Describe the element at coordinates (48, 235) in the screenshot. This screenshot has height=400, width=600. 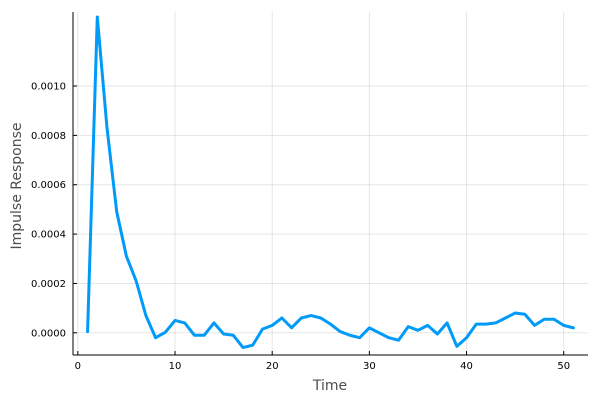
I see `y-tick-label: 0.0004` at that location.